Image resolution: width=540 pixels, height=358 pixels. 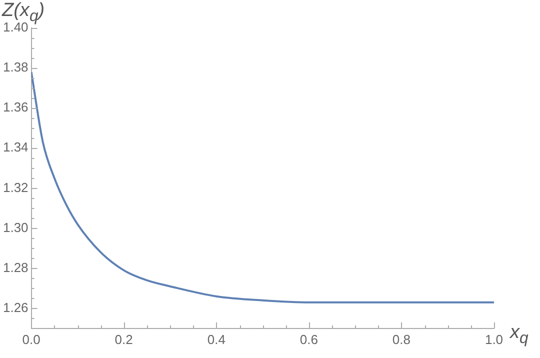 I want to click on y-tick-label: 1.28, so click(x=15, y=267).